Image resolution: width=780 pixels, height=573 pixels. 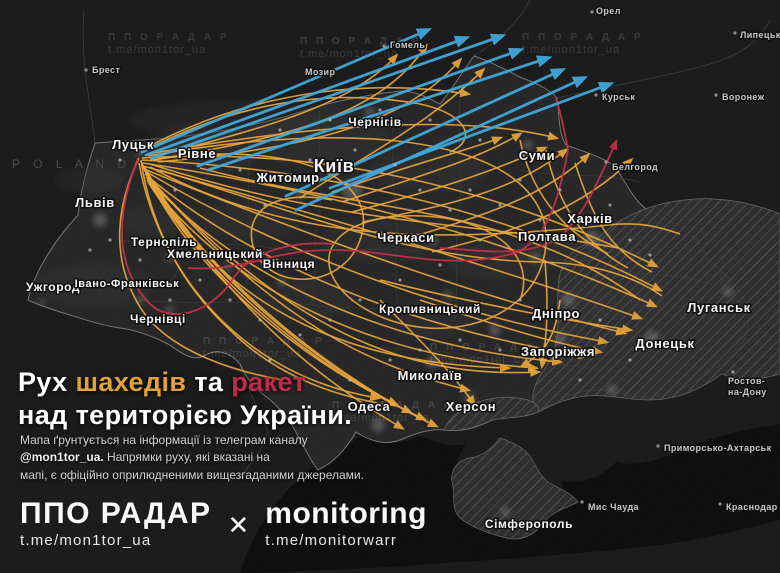 What do you see at coordinates (185, 382) in the screenshot?
I see `page-title: Рух шахедів та ракет` at bounding box center [185, 382].